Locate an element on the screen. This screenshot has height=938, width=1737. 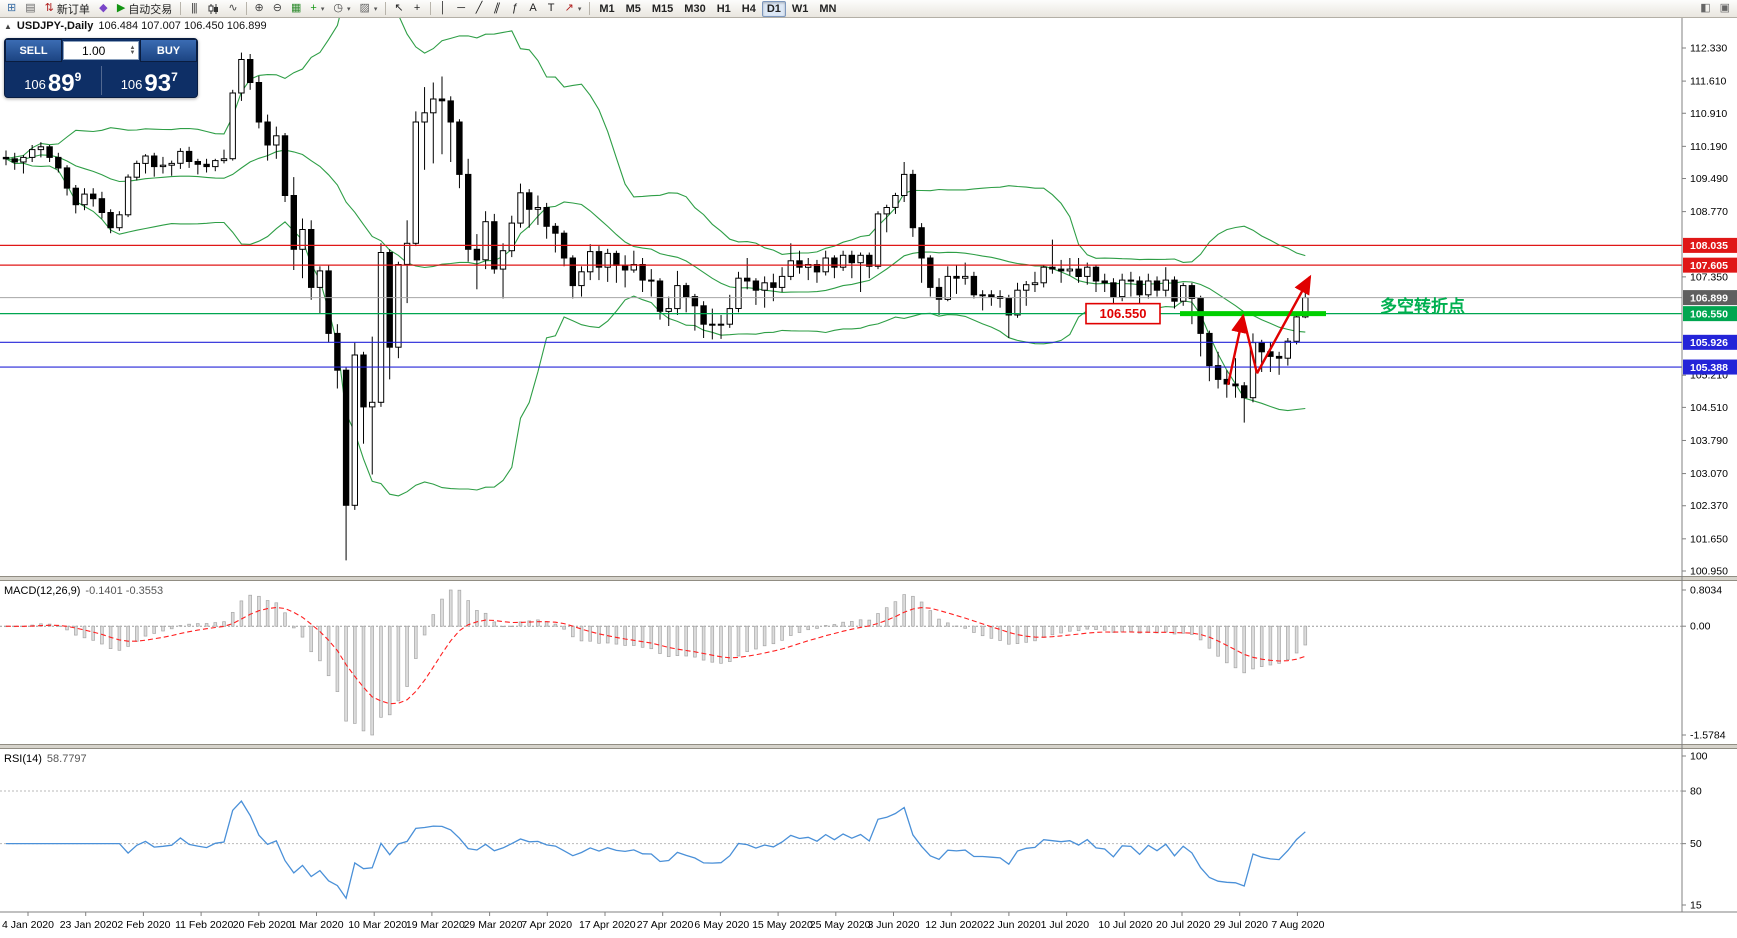
svg-text: 108.035 is located at coordinates (1709, 246).